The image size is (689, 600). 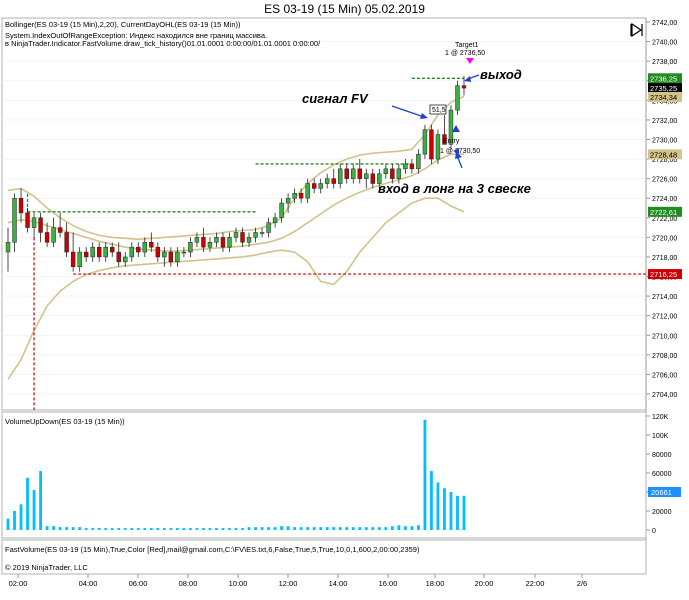 What do you see at coordinates (664, 23) in the screenshot?
I see `price-tick-label: 2742,00` at bounding box center [664, 23].